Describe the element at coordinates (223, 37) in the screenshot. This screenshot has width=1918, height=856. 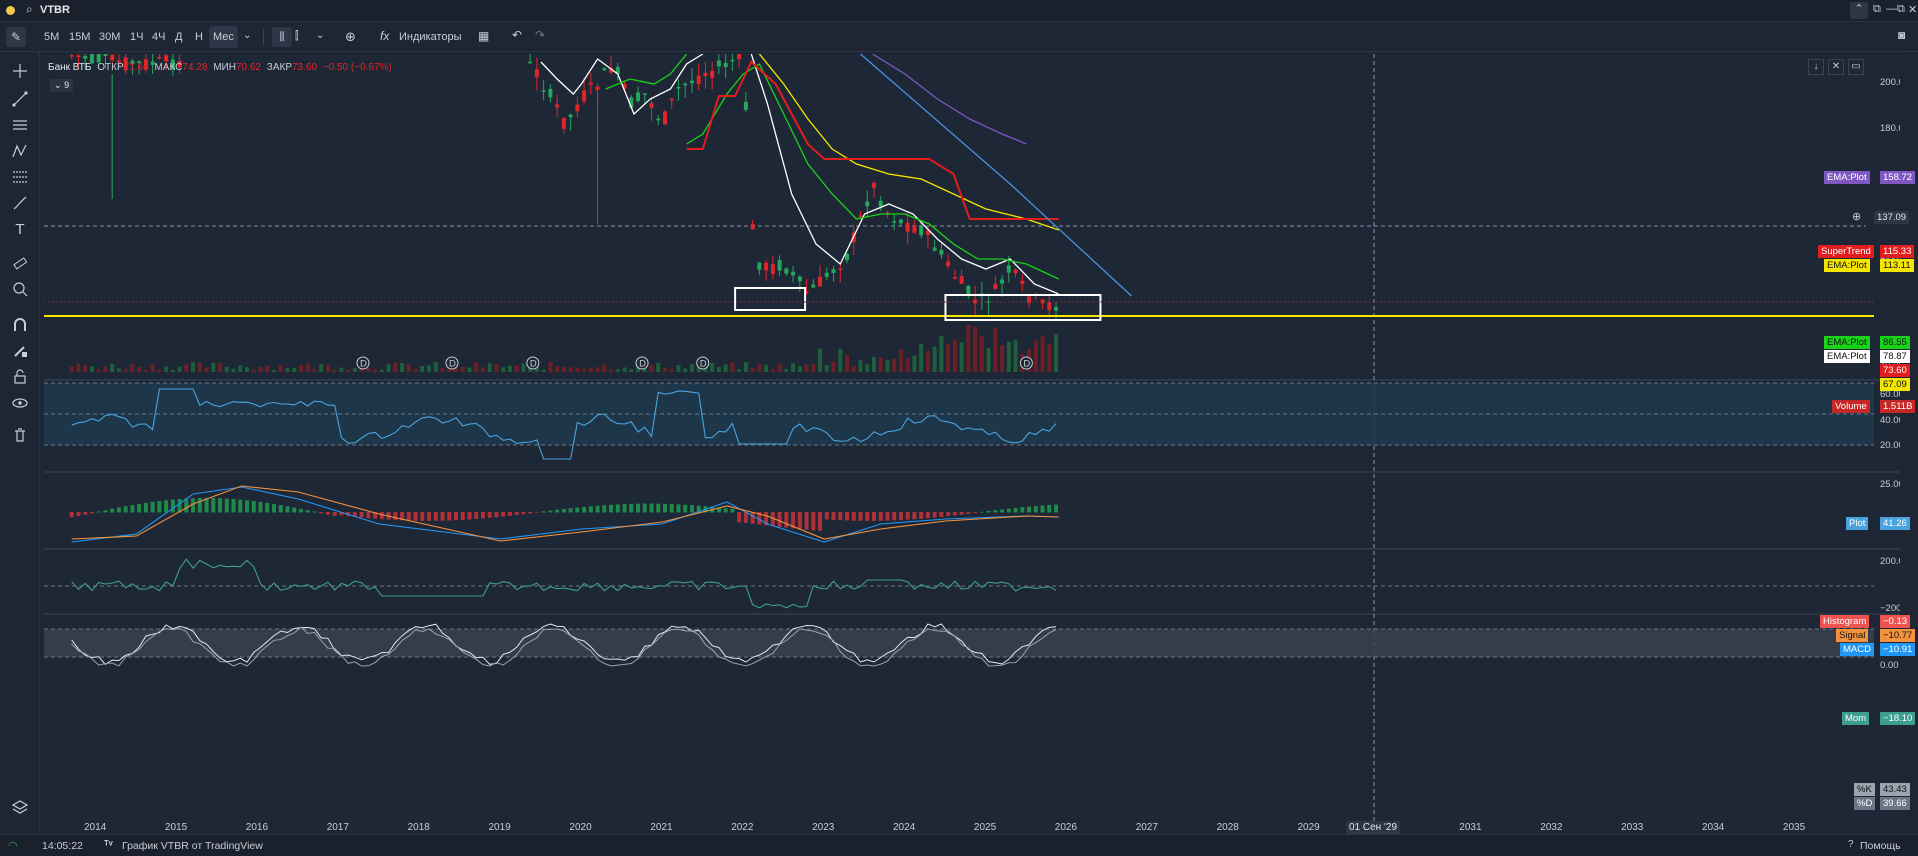
I see `timeframe-month: Мес` at that location.